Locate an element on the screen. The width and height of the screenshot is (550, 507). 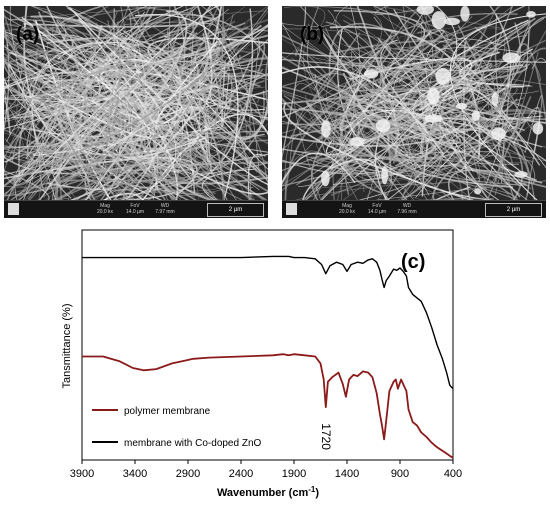
sem-info-bar-b: Mag 20.0 kx FoV 14.0 µm WD 7.96 mm 2 µm is located at coordinates (414, 209).